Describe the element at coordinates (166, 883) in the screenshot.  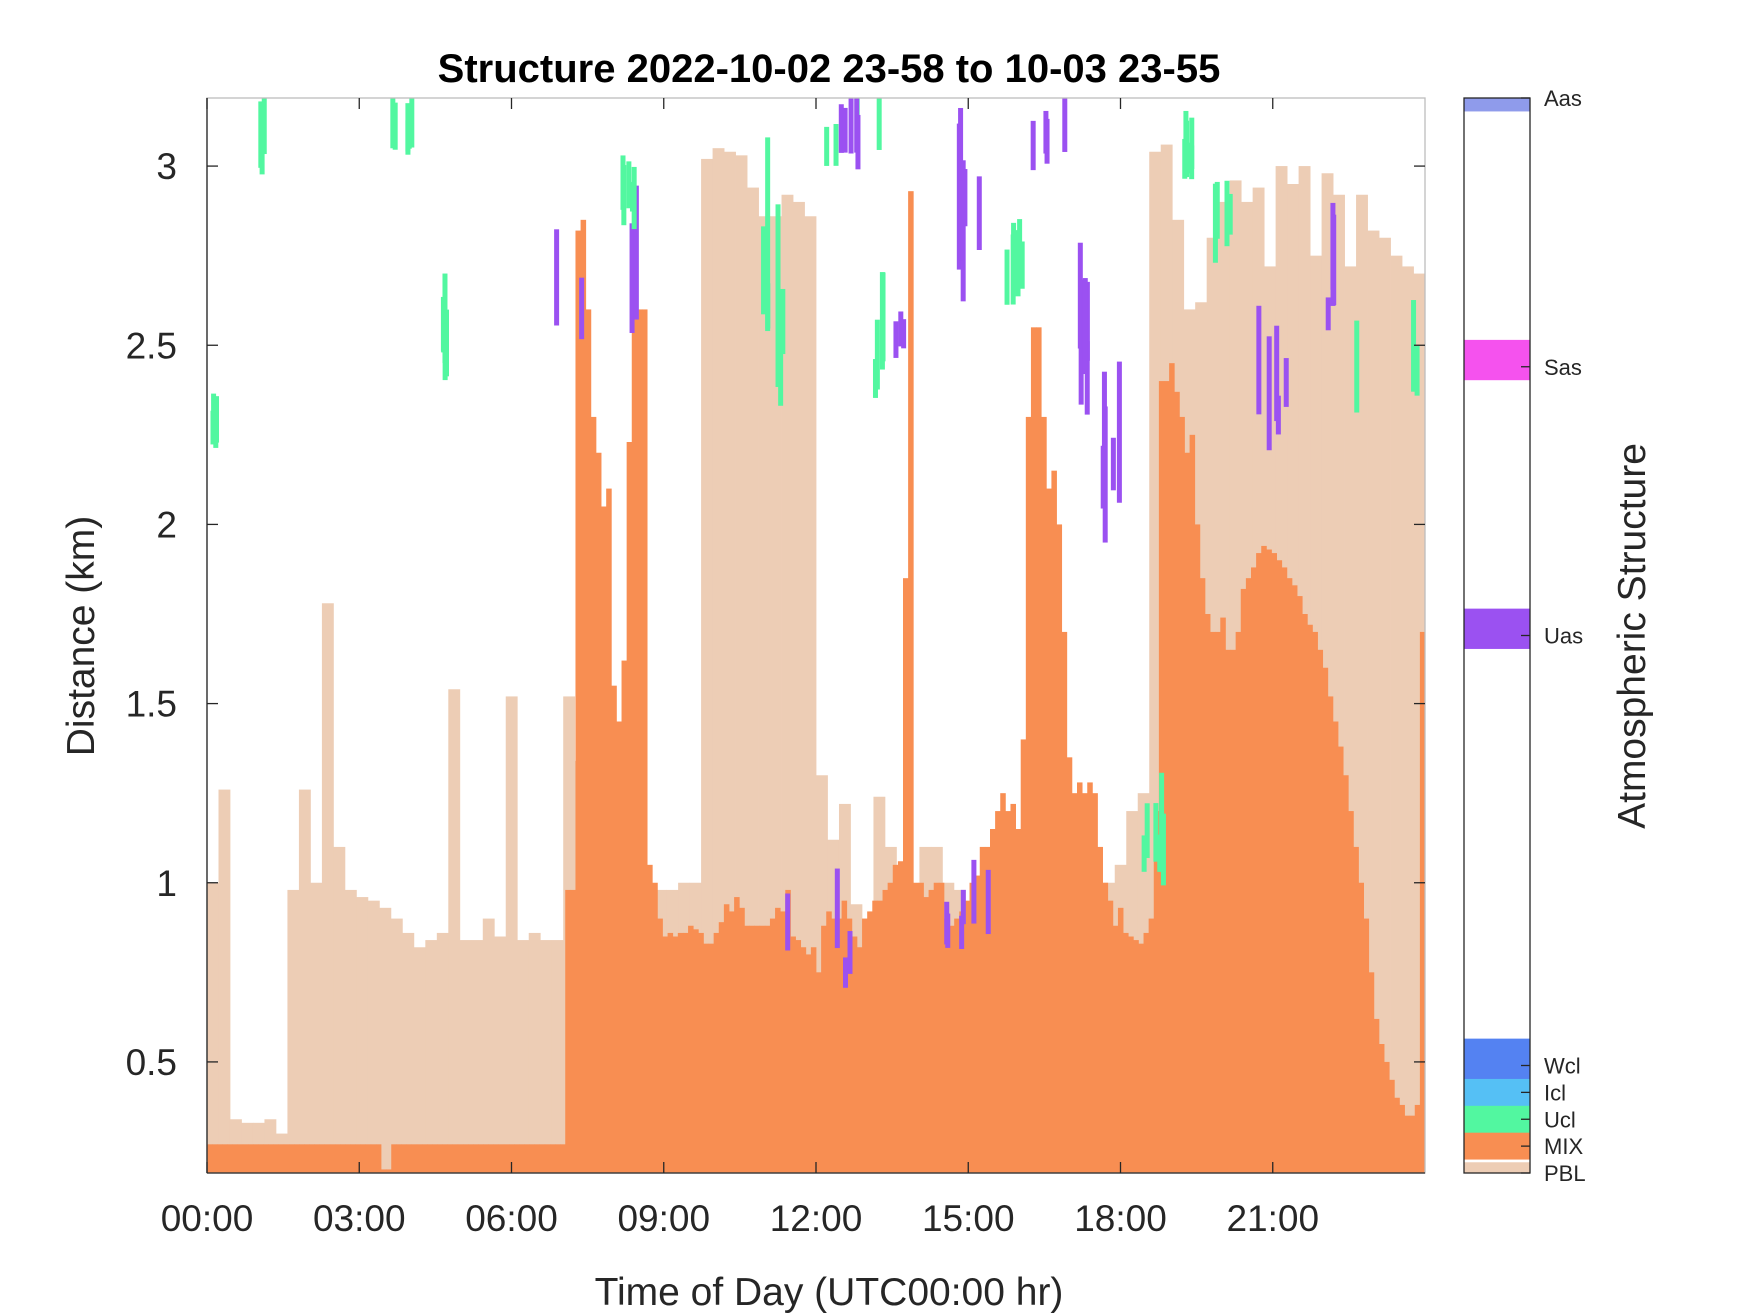
I see `y-tick-label: 1` at that location.